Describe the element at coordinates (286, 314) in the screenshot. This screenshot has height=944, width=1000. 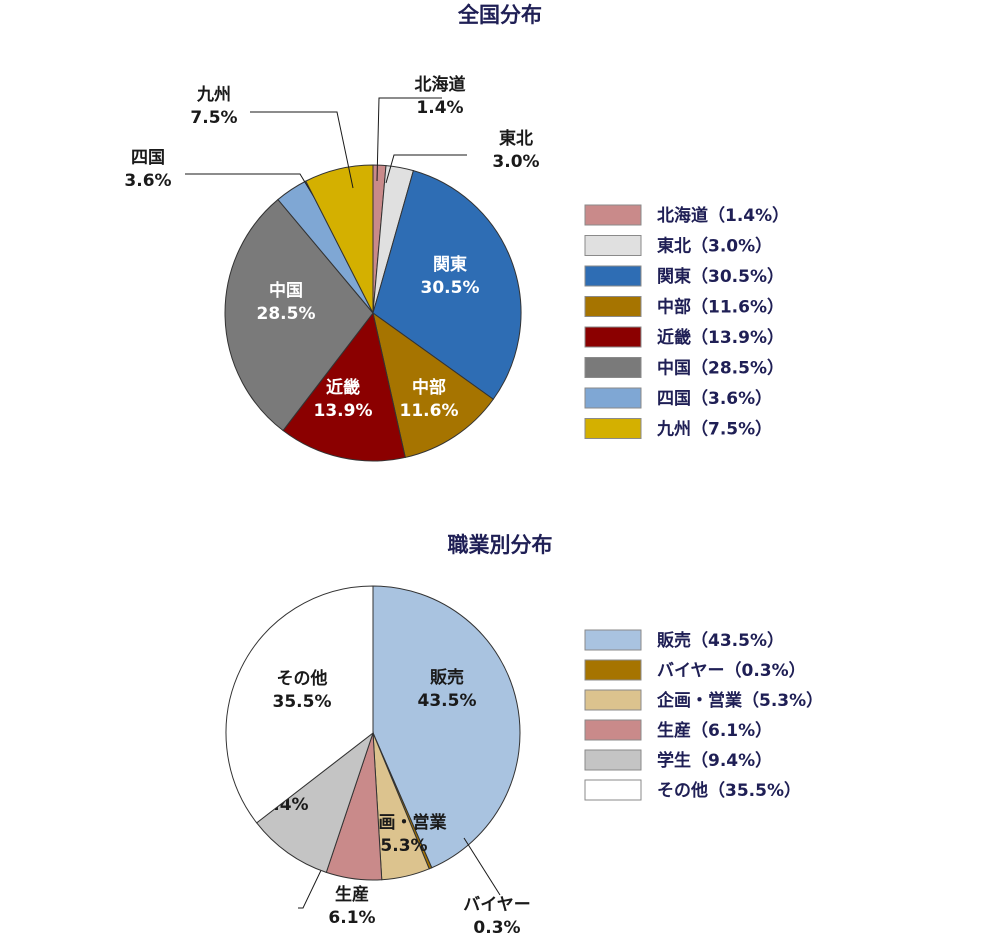
I see `slice-value-label: 28.5%` at that location.